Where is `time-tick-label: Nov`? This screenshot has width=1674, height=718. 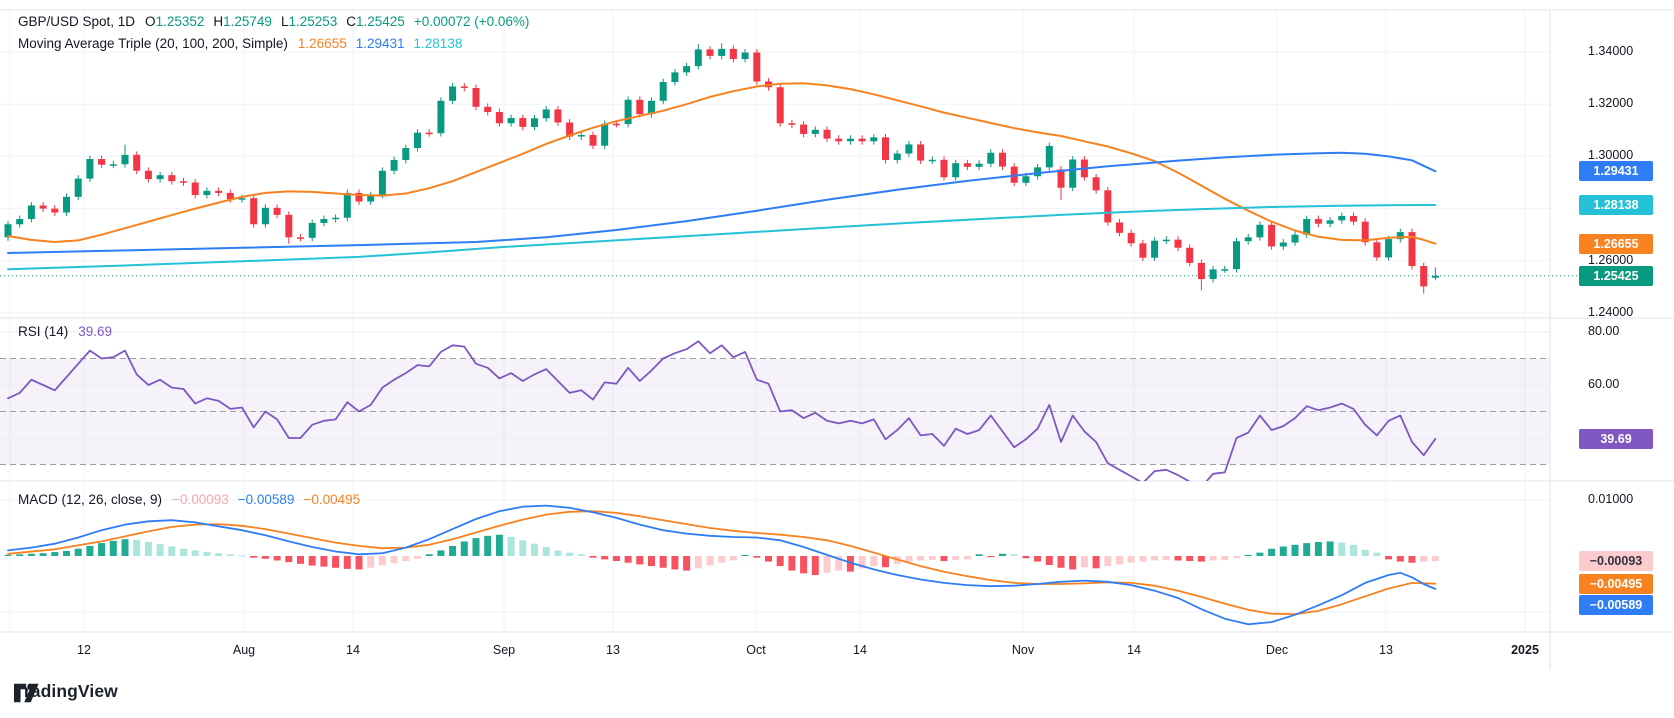 time-tick-label: Nov is located at coordinates (1023, 650).